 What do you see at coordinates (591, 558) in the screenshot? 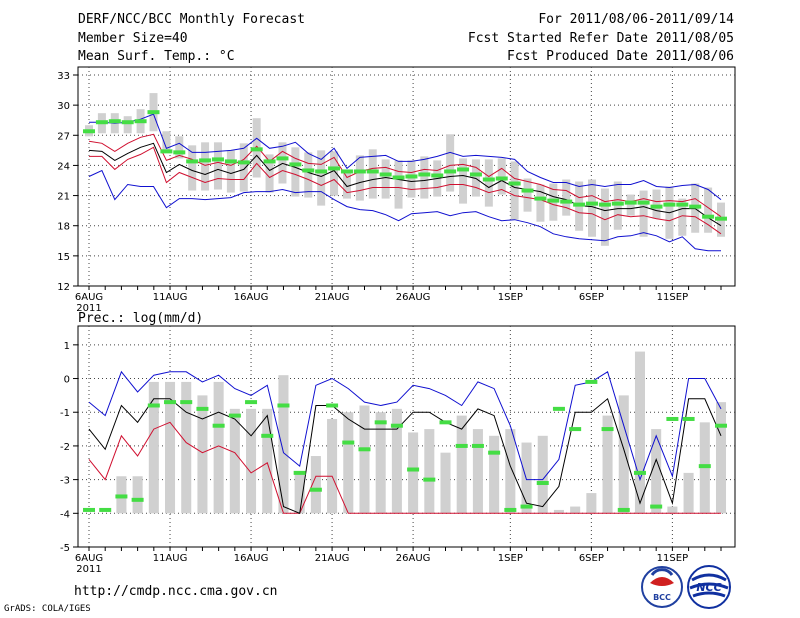
I see `precipitation-xtick-label: 6SEP` at bounding box center [591, 558].